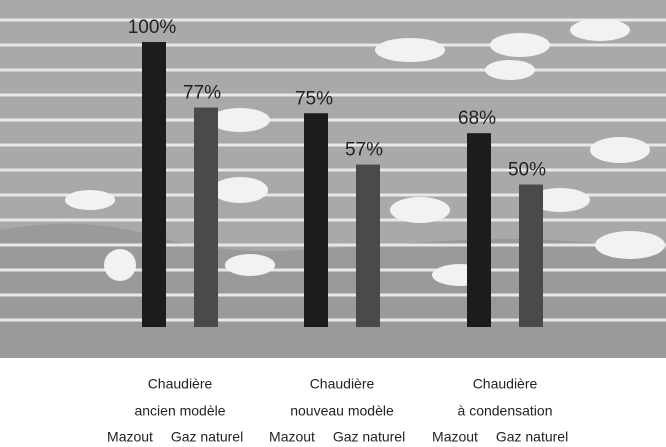 The height and width of the screenshot is (447, 666). What do you see at coordinates (314, 98) in the screenshot?
I see `value-label: 75%` at bounding box center [314, 98].